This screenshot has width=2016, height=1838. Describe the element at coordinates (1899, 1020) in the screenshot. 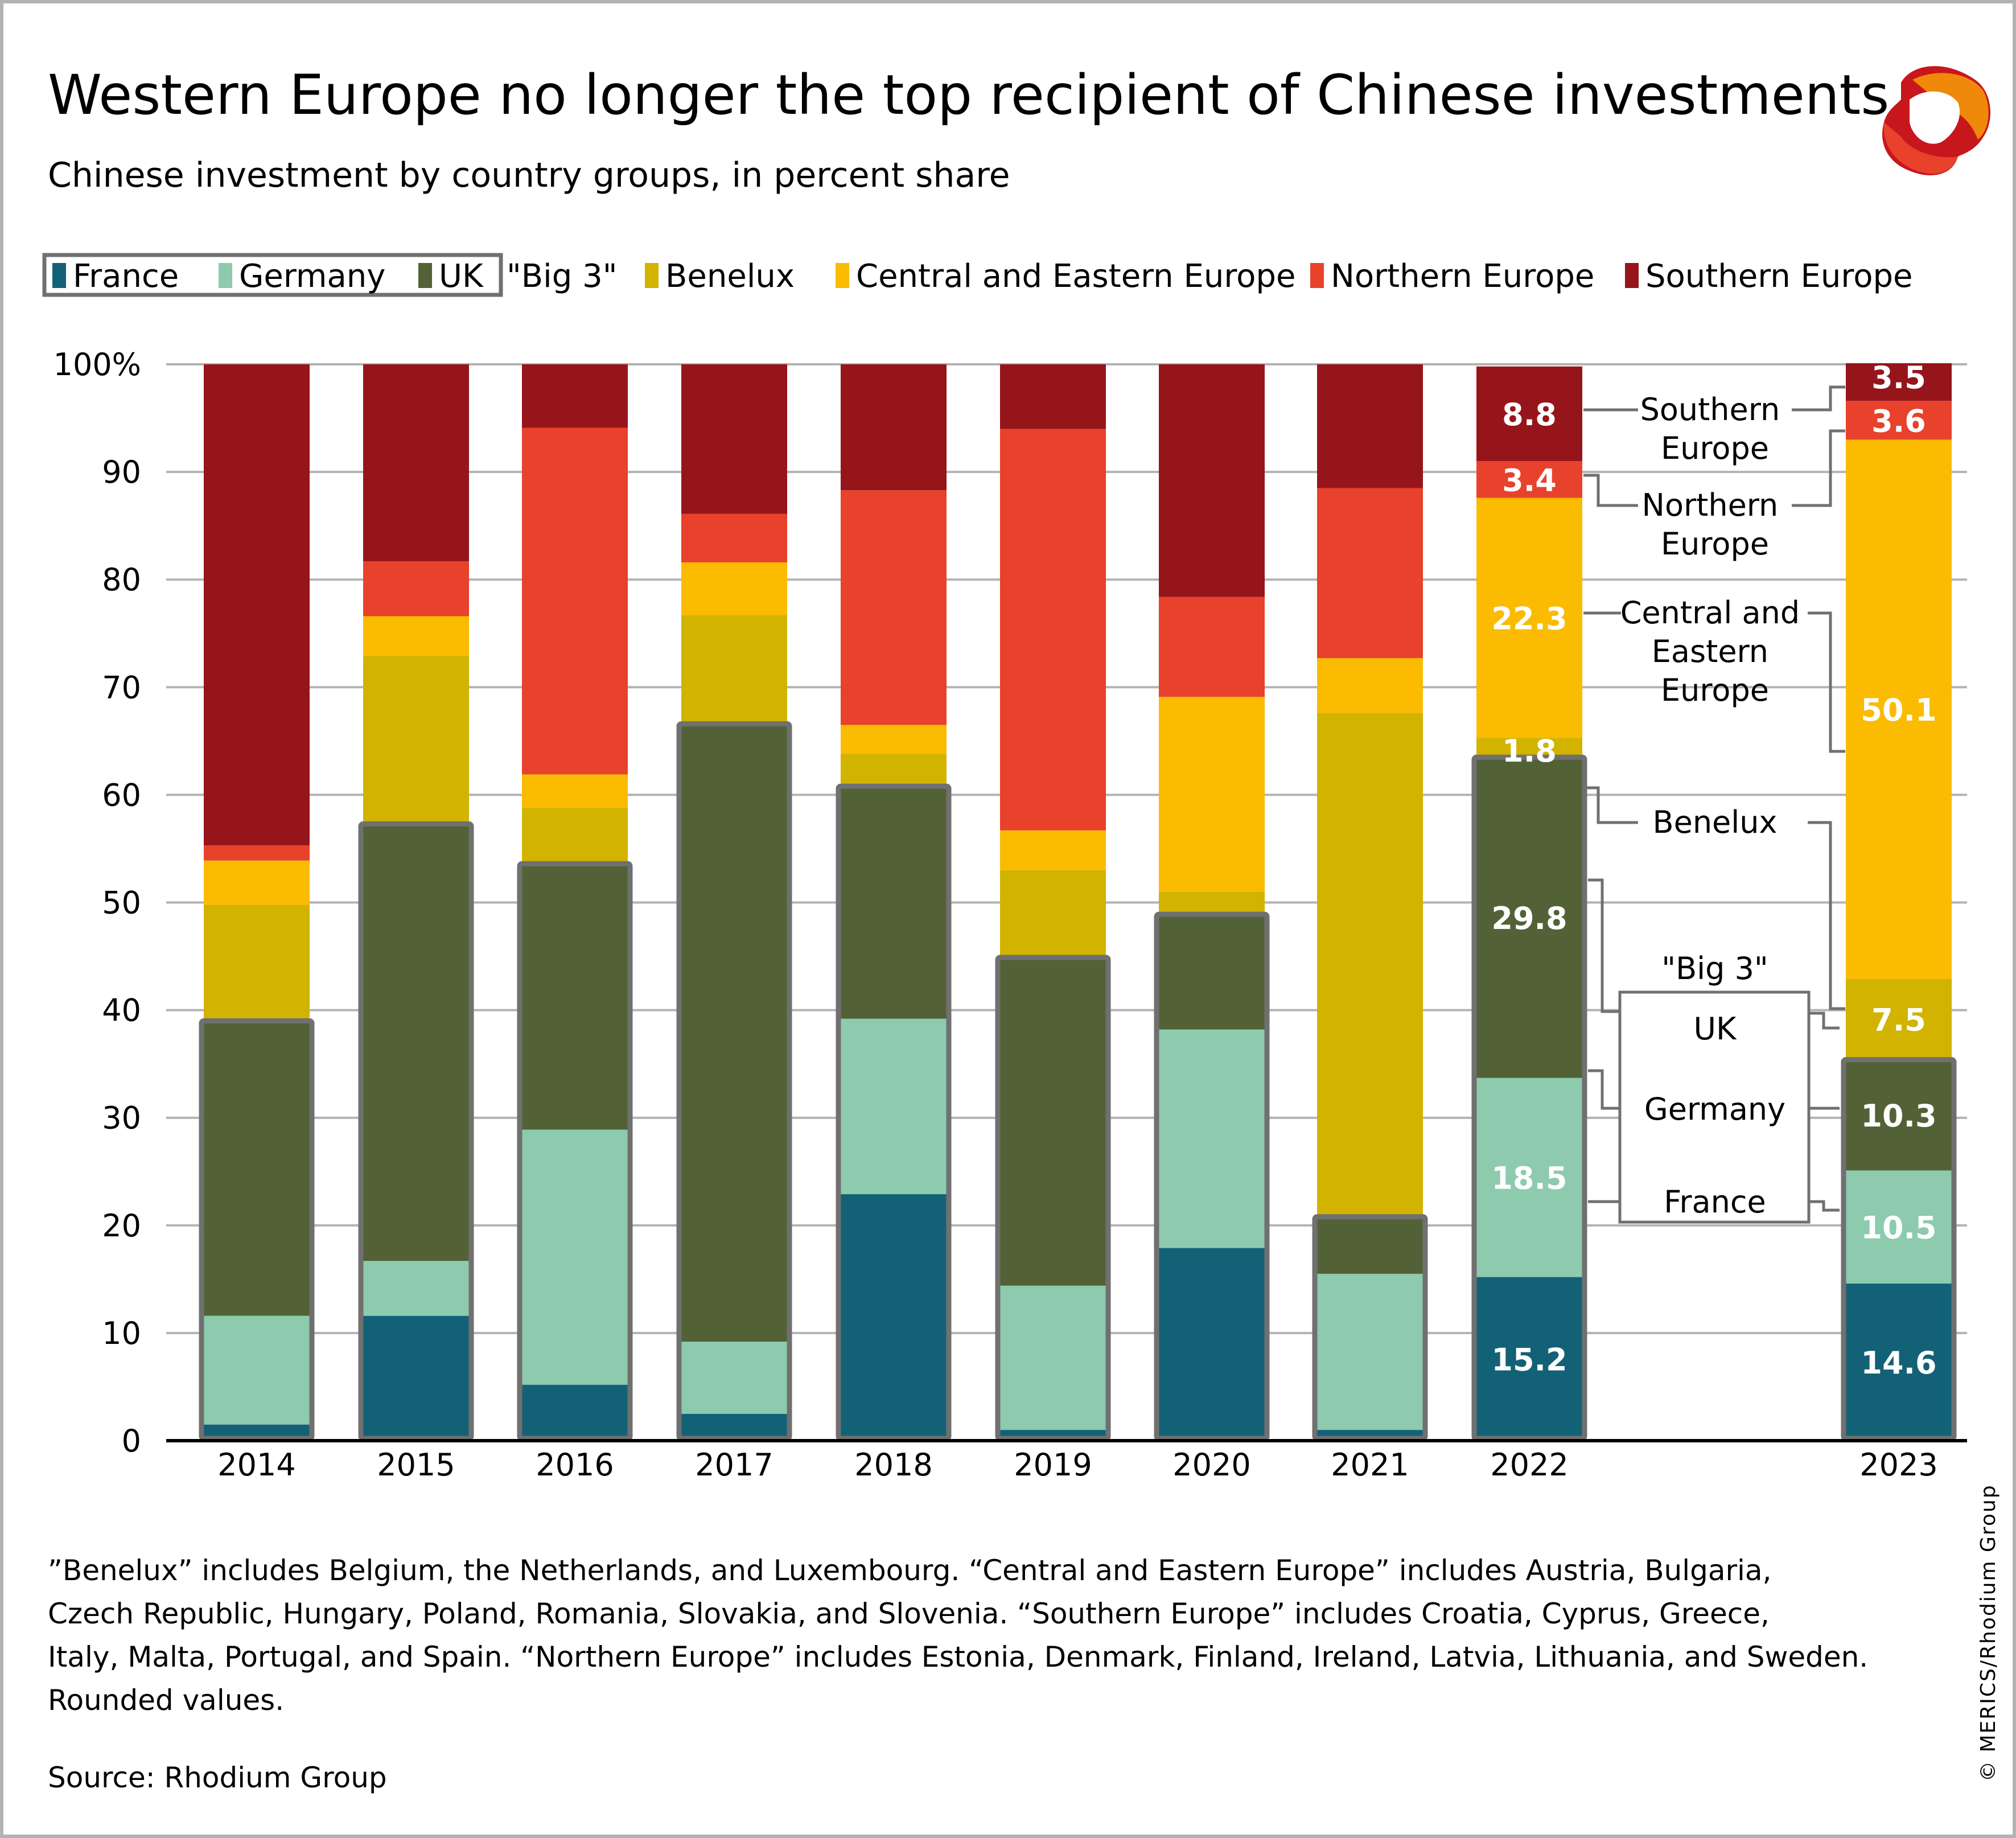

I see `data-label: 7.5` at that location.